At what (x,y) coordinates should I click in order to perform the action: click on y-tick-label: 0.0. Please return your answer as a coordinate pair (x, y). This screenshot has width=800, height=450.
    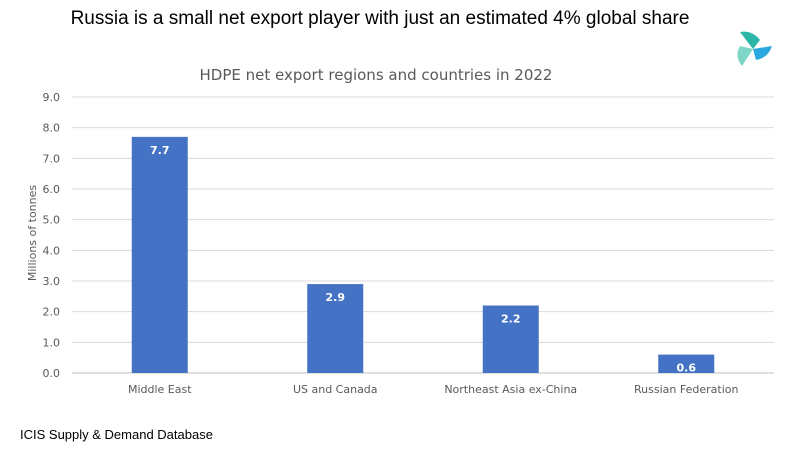
    Looking at the image, I should click on (52, 373).